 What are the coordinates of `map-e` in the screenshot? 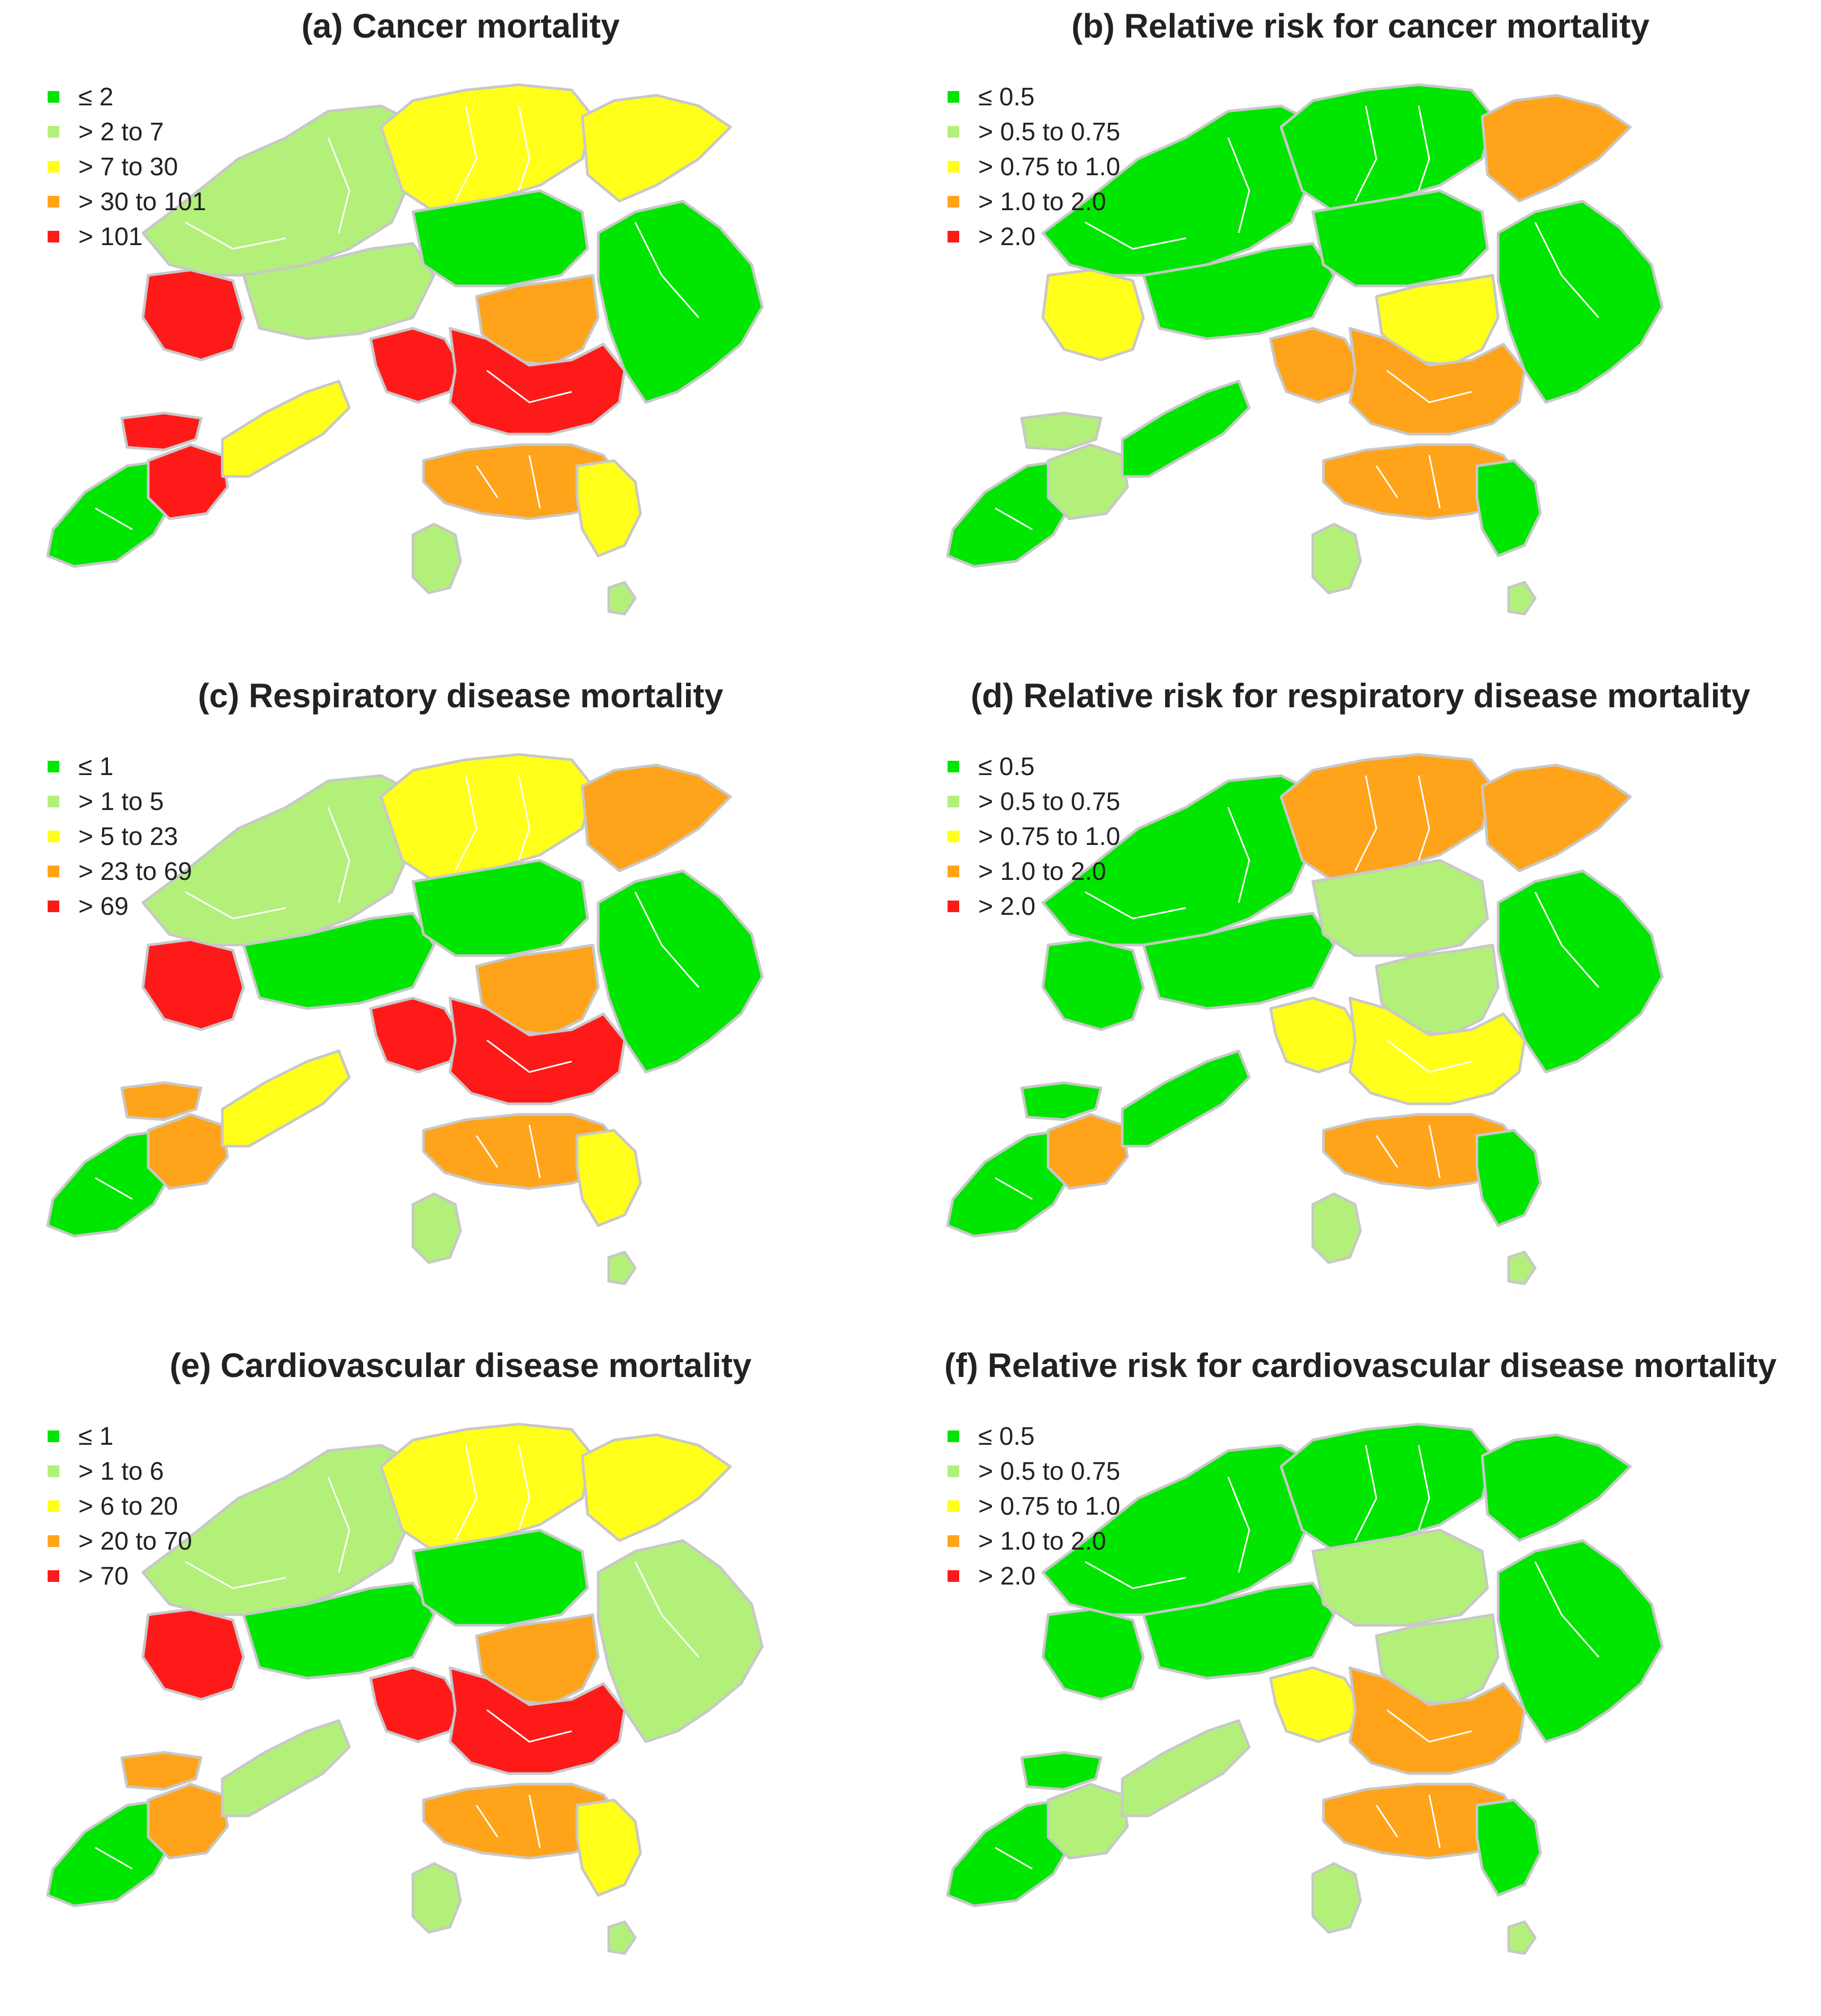 It's located at (405, 1689).